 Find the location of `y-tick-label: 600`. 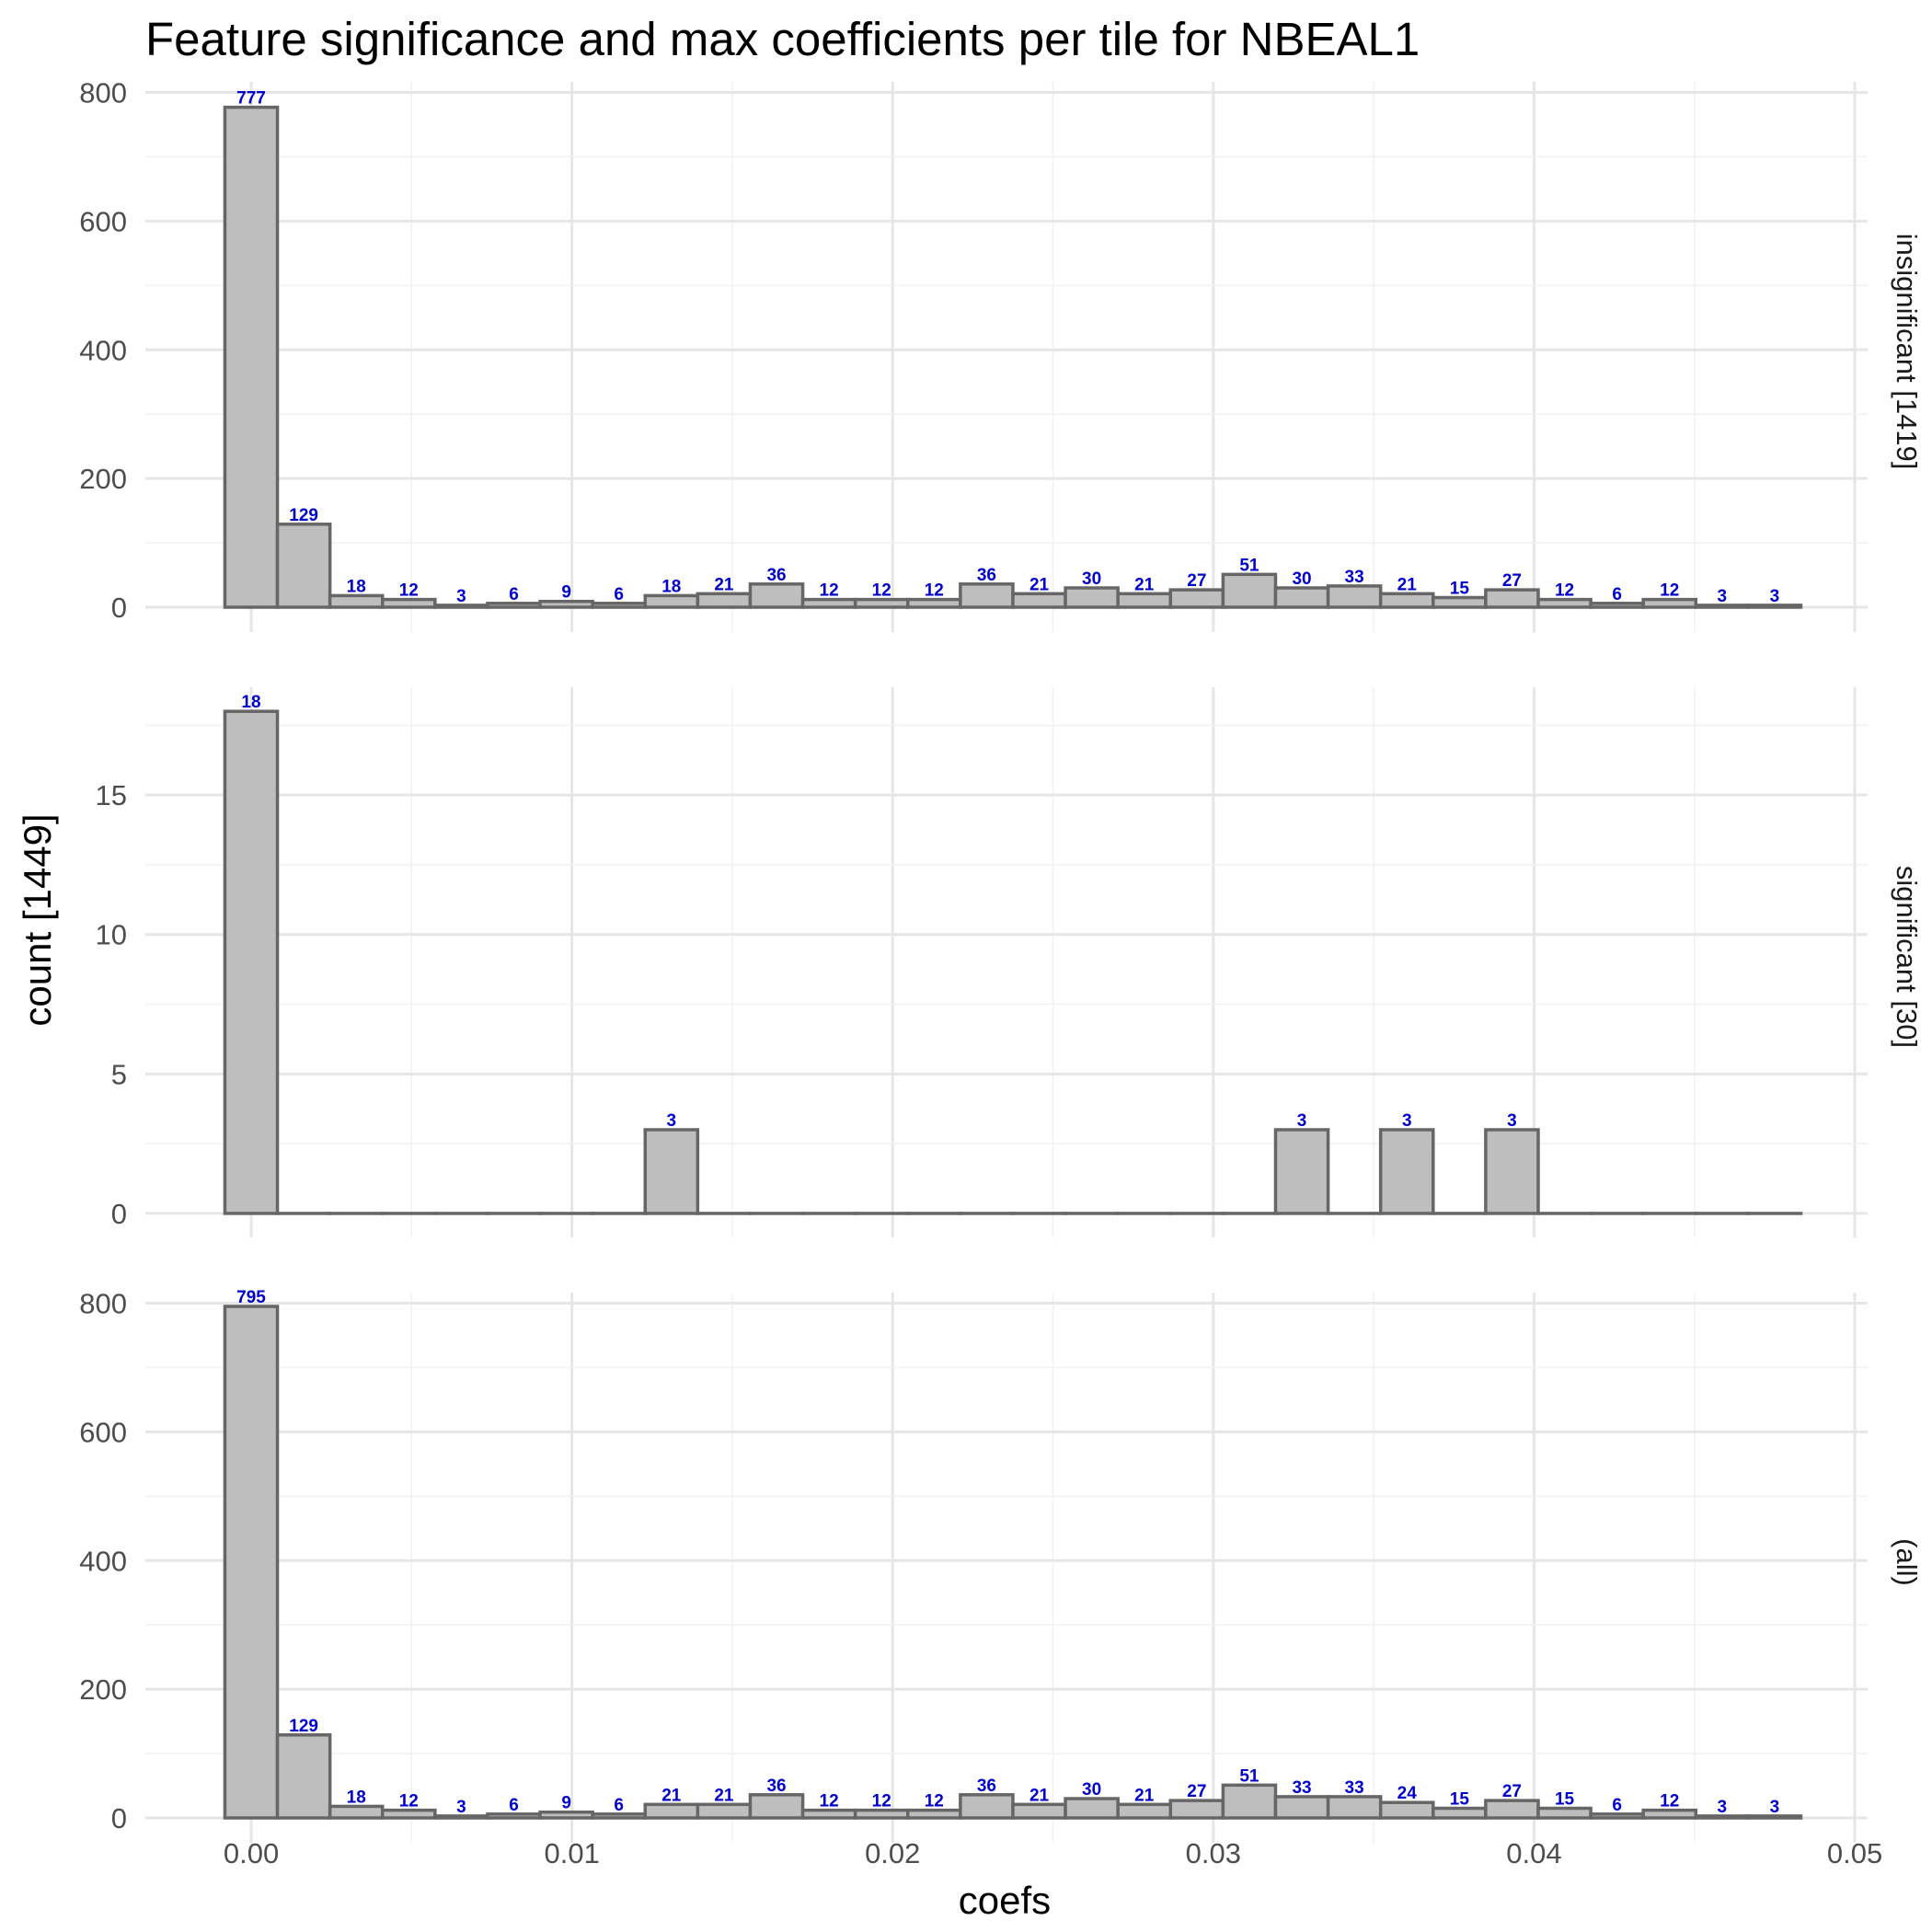

y-tick-label: 600 is located at coordinates (103, 1432).